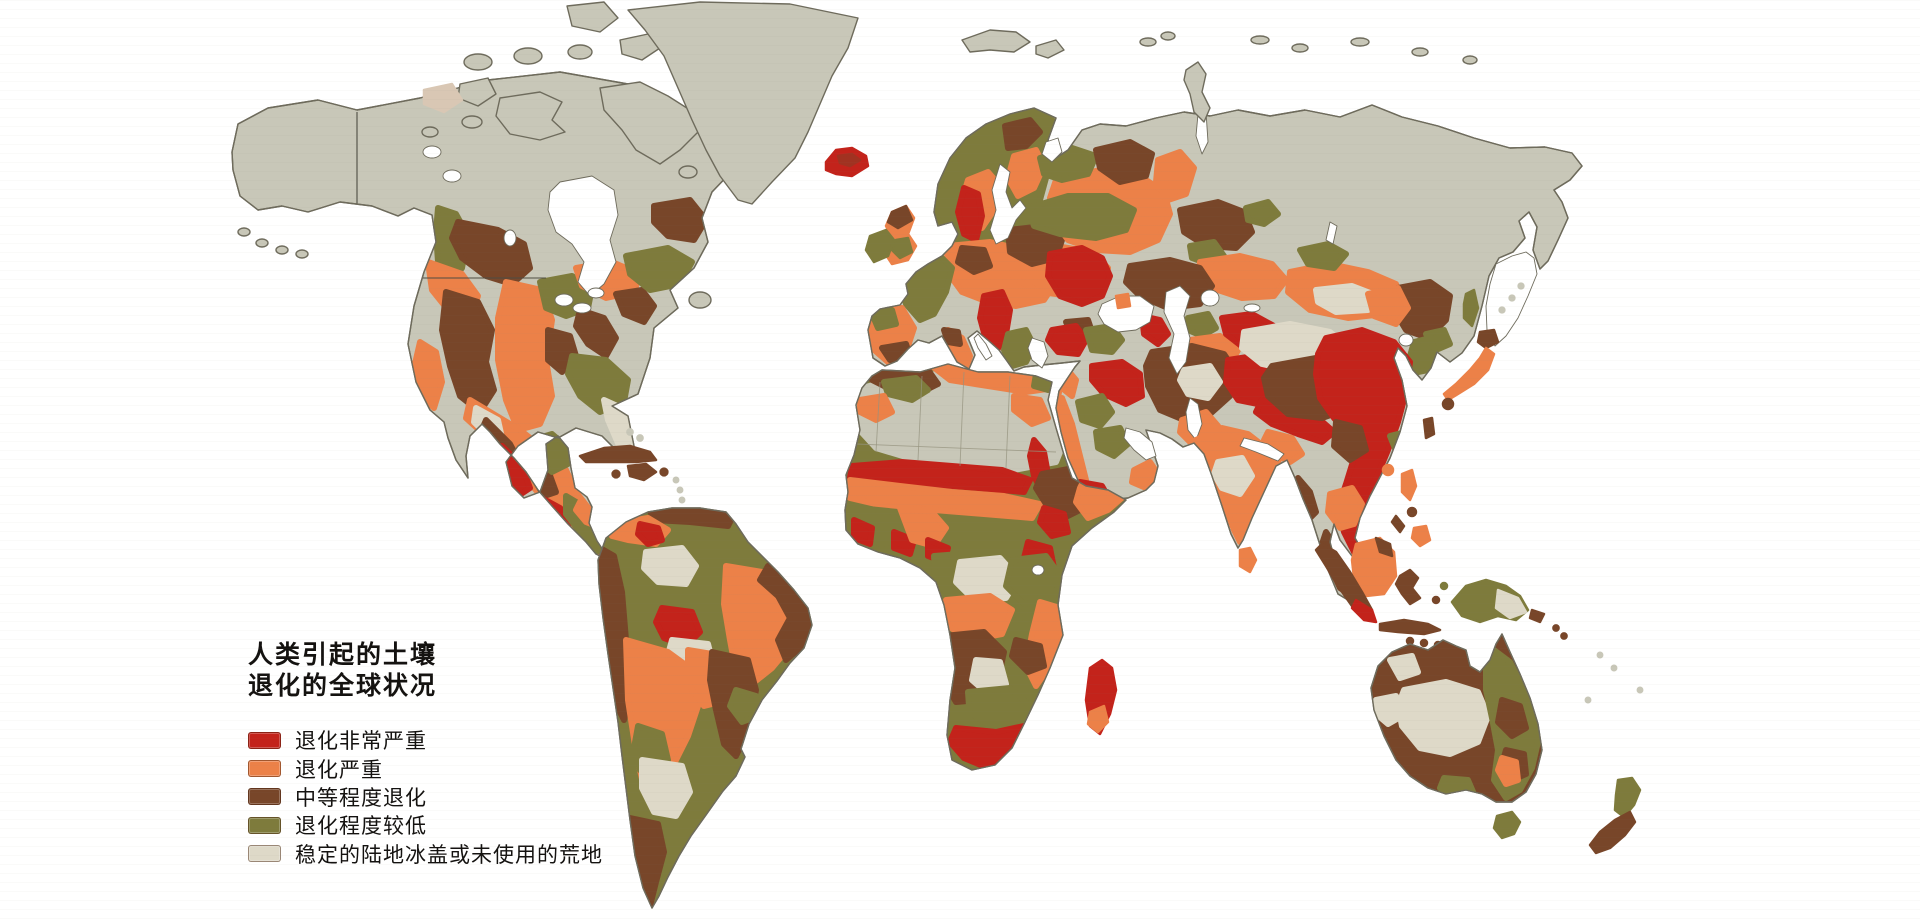  What do you see at coordinates (264, 797) in the screenshot?
I see `legend-swatch-moderate` at bounding box center [264, 797].